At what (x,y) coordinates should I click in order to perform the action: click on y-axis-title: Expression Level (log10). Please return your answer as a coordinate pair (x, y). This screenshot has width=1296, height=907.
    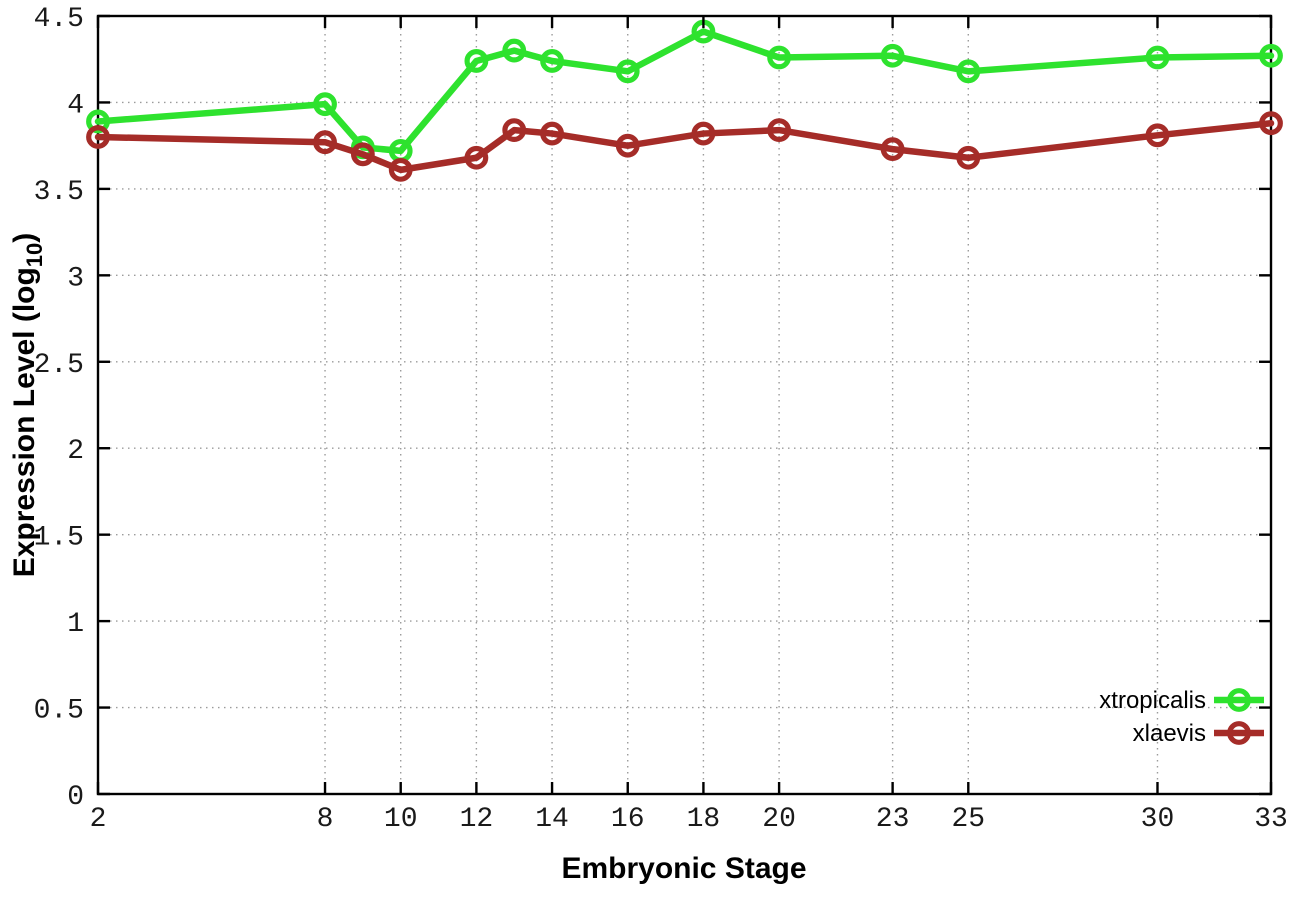
    Looking at the image, I should click on (27, 405).